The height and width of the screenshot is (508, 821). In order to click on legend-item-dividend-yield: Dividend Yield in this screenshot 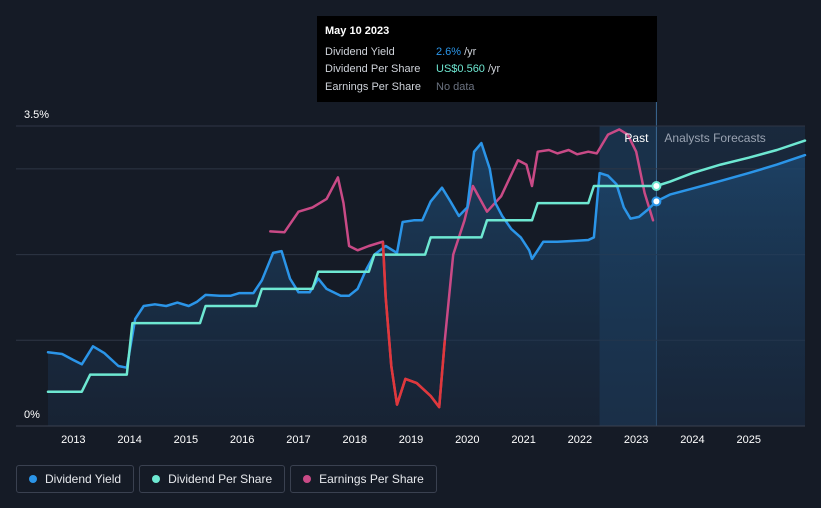, I will do `click(75, 479)`.